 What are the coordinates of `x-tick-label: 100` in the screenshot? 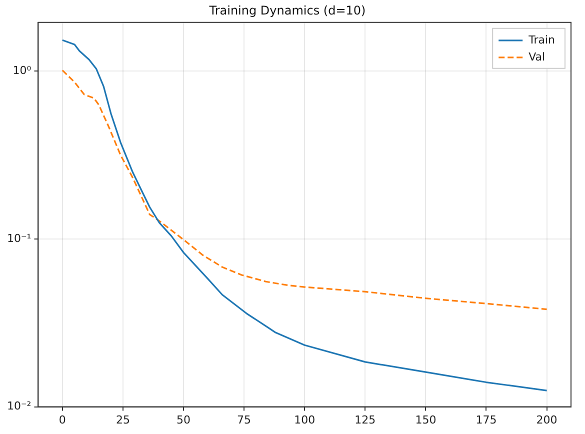 It's located at (305, 419).